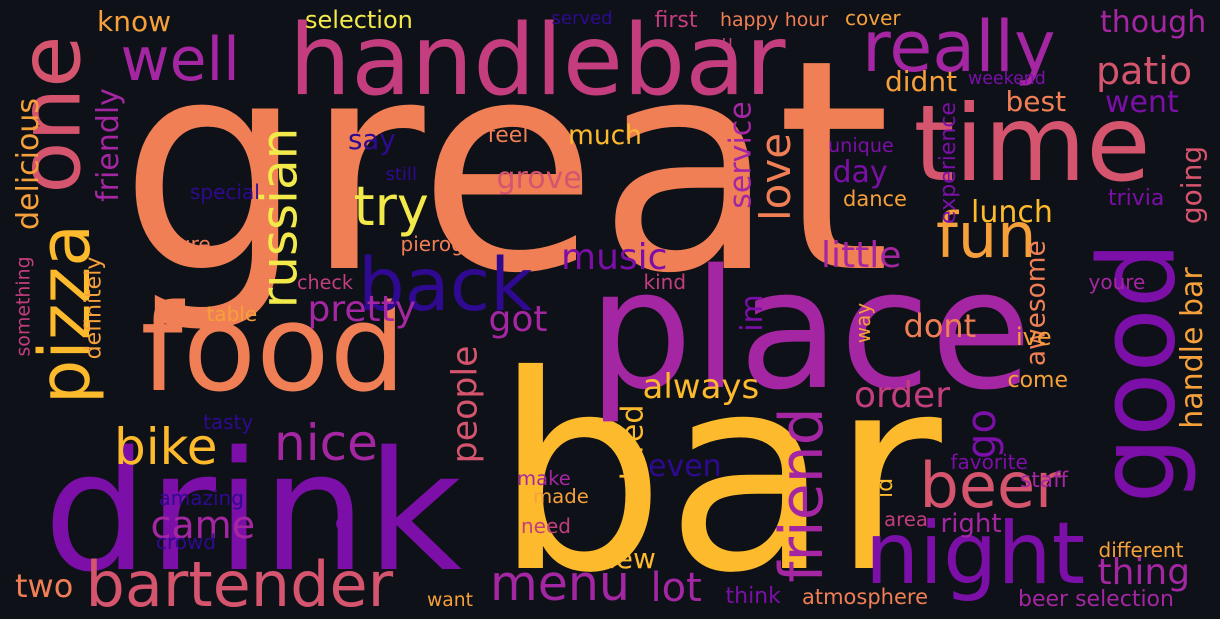 The width and height of the screenshot is (1220, 619). What do you see at coordinates (875, 198) in the screenshot?
I see `word-dance: dance` at bounding box center [875, 198].